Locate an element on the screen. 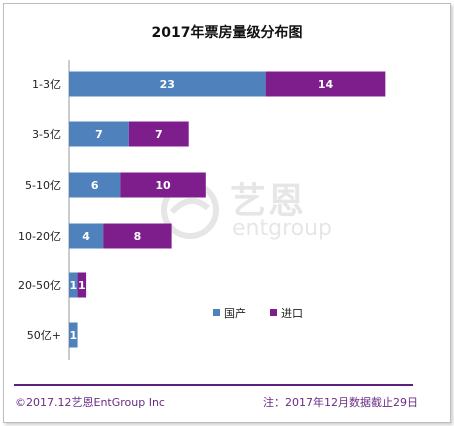 This screenshot has width=454, height=426. data-label: 14 is located at coordinates (326, 84).